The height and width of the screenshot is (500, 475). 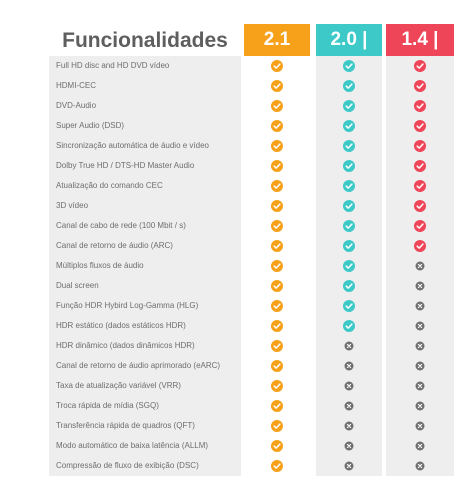 What do you see at coordinates (145, 66) in the screenshot?
I see `feature-label: Full HD disc and HD DVD vídeo` at bounding box center [145, 66].